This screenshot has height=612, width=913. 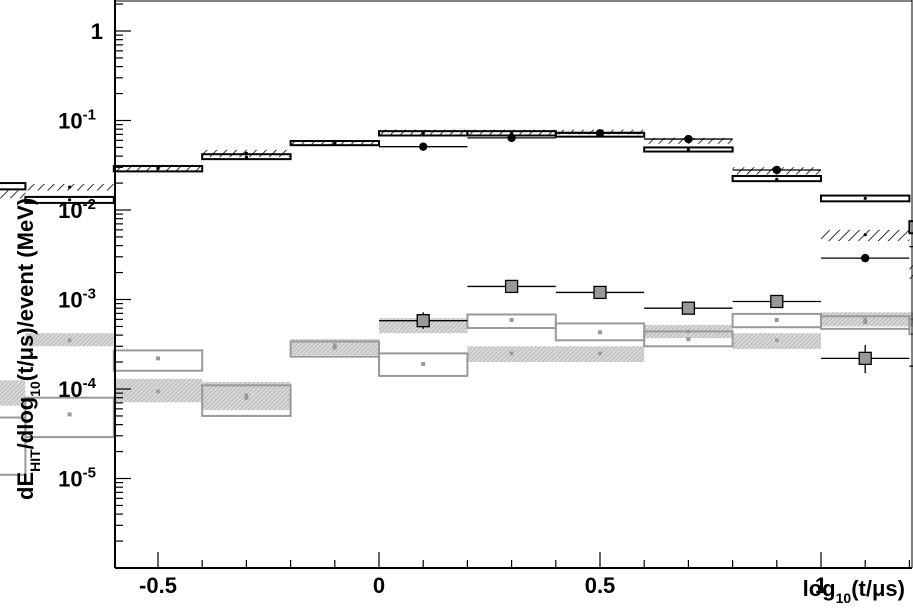 What do you see at coordinates (77, 209) in the screenshot?
I see `y-tick-label: 10⁻²` at bounding box center [77, 209].